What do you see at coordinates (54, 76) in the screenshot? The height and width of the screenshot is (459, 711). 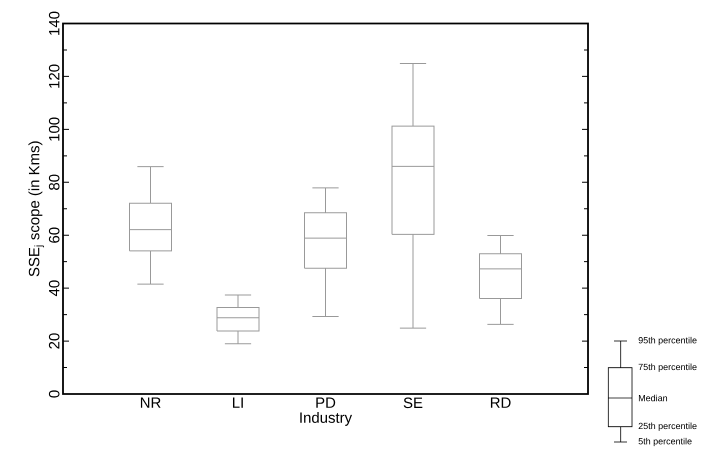 I see `y-tick-label: 120` at bounding box center [54, 76].